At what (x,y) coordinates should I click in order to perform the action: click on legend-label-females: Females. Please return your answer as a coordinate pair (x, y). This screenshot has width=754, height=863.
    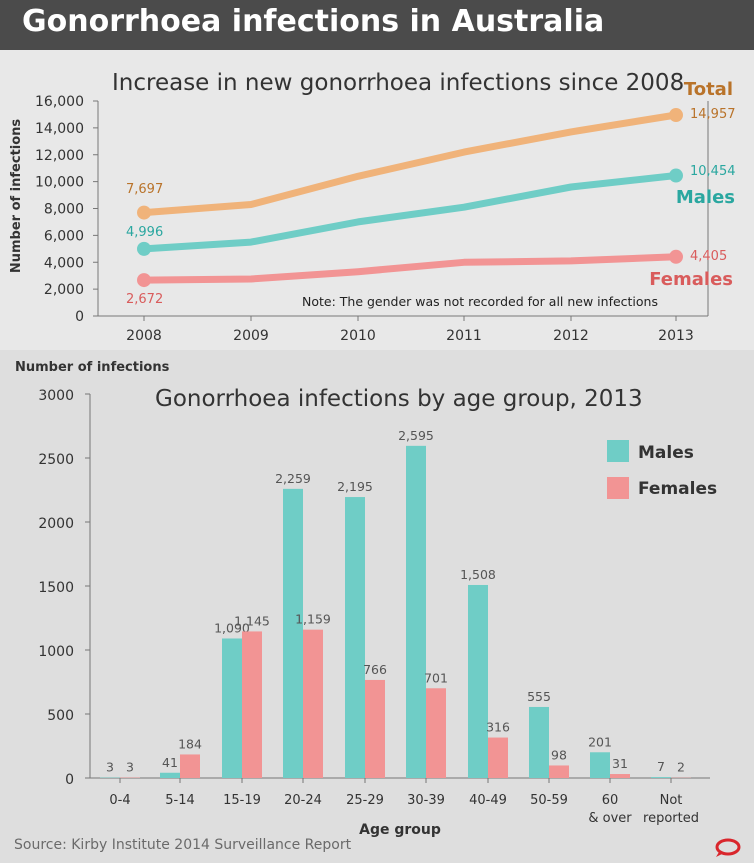
    Looking at the image, I should click on (677, 489).